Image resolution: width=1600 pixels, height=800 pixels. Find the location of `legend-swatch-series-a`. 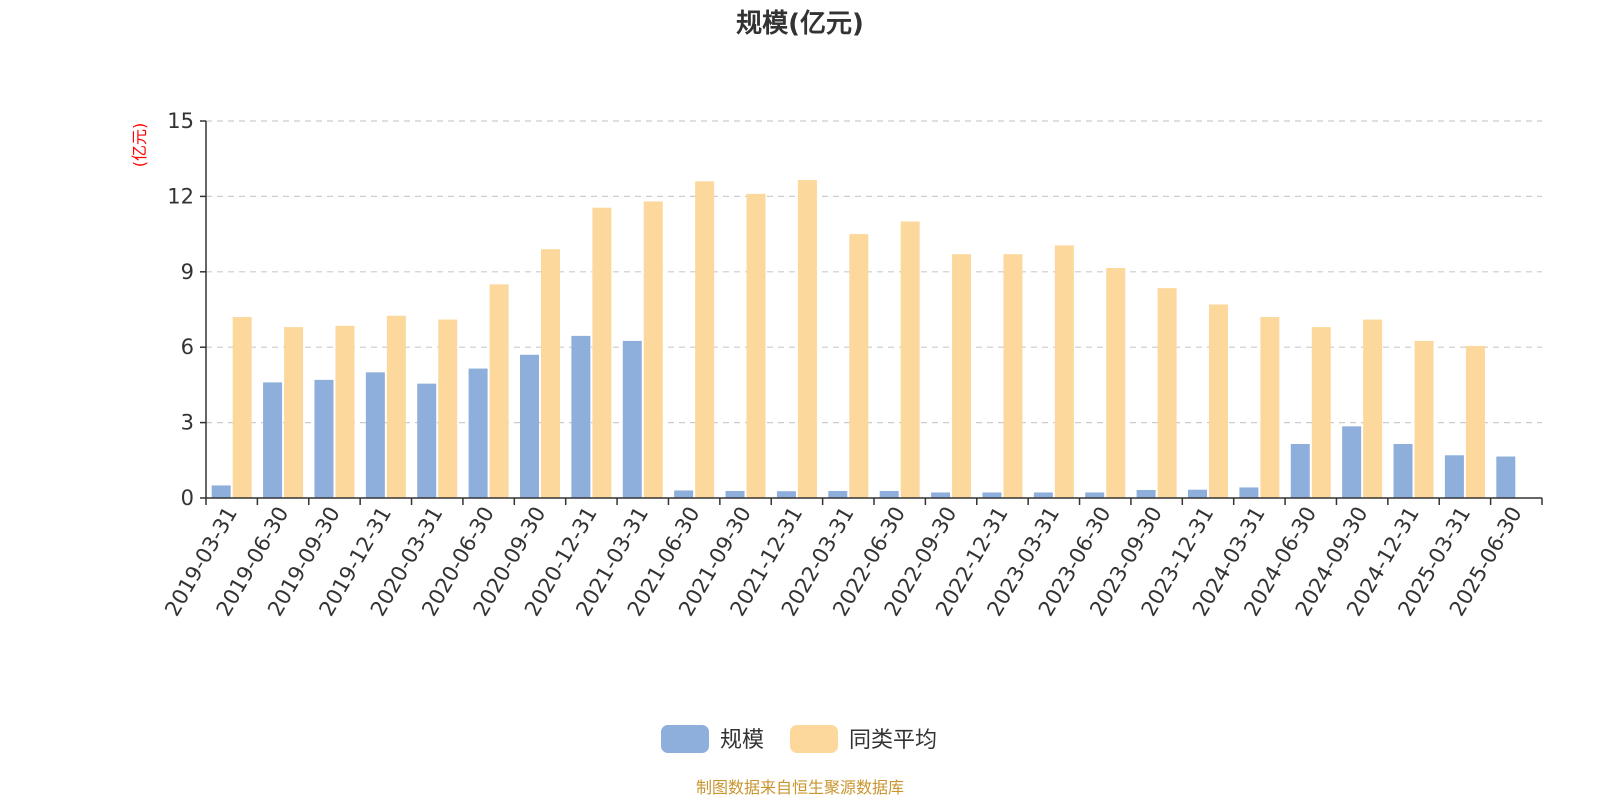

legend-swatch-series-a is located at coordinates (685, 739).